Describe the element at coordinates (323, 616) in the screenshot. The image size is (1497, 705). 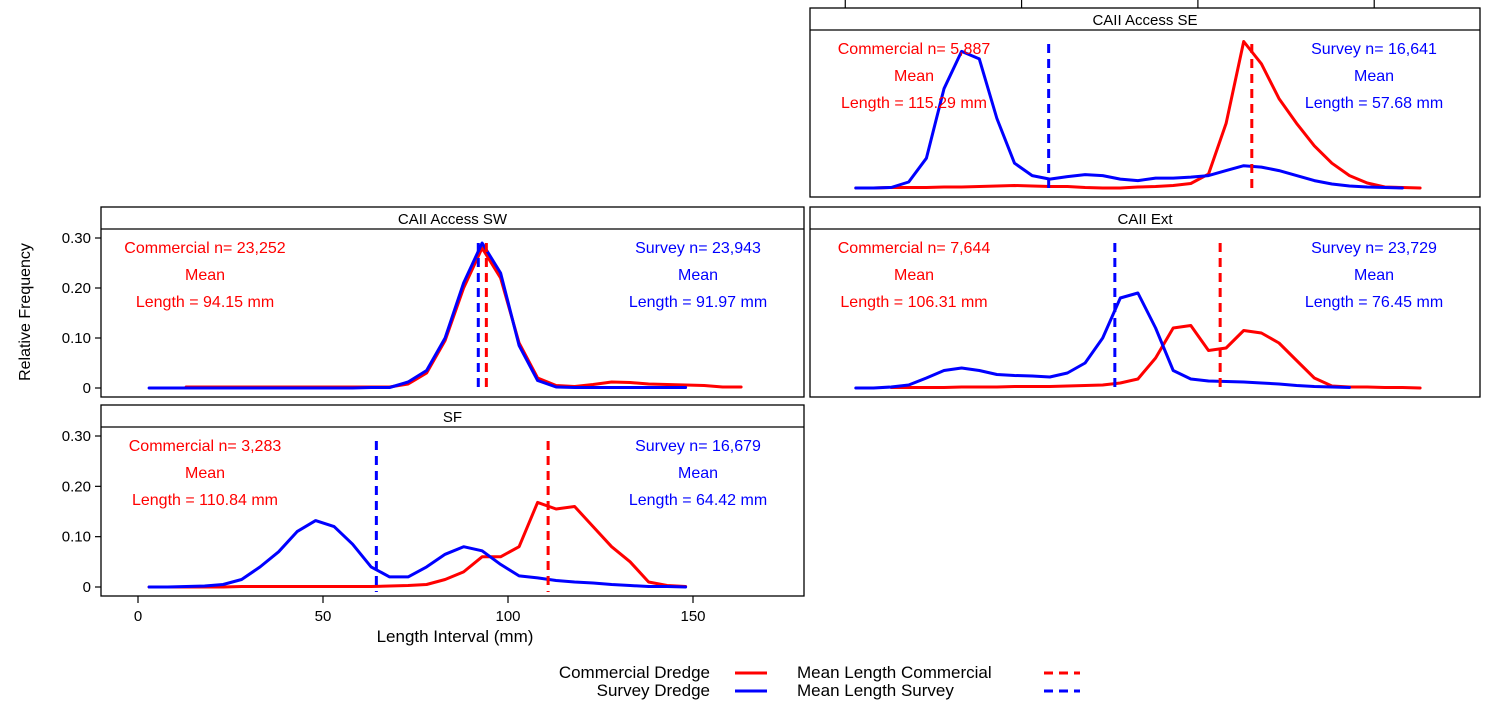
I see `x-tick-label: 50` at that location.